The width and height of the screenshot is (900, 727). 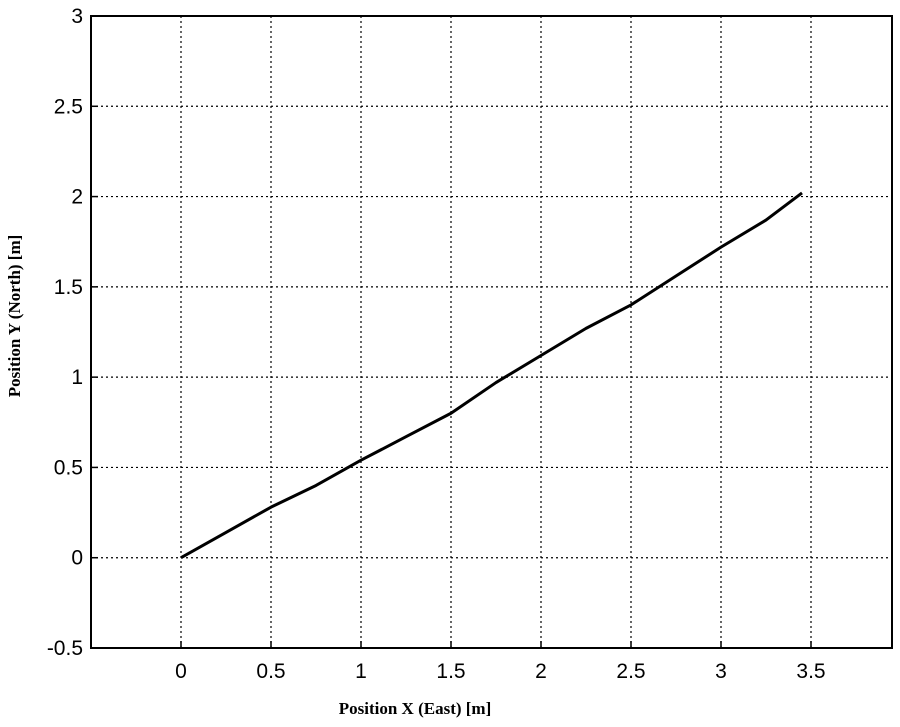 What do you see at coordinates (181, 671) in the screenshot?
I see `x-tick-label: 0` at bounding box center [181, 671].